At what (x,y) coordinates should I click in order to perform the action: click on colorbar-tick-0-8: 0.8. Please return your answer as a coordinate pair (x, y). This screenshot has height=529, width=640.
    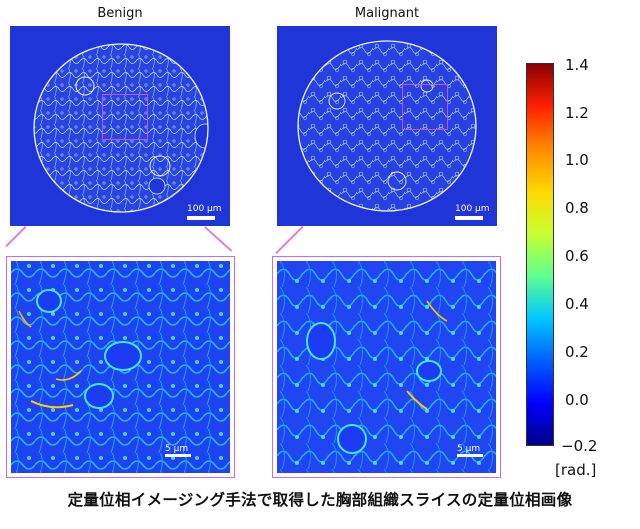
    Looking at the image, I should click on (577, 208).